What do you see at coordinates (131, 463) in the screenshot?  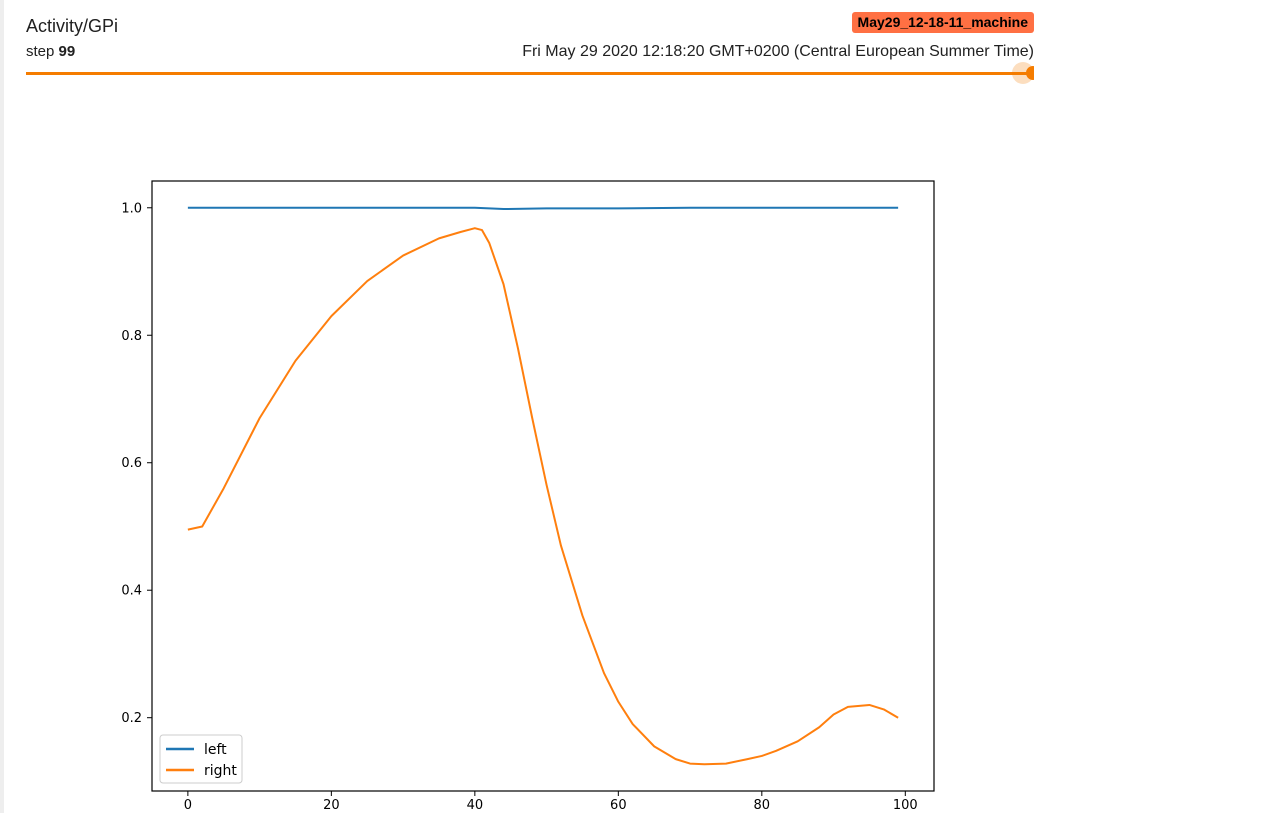 I see `y-tick-label: 0.6` at bounding box center [131, 463].